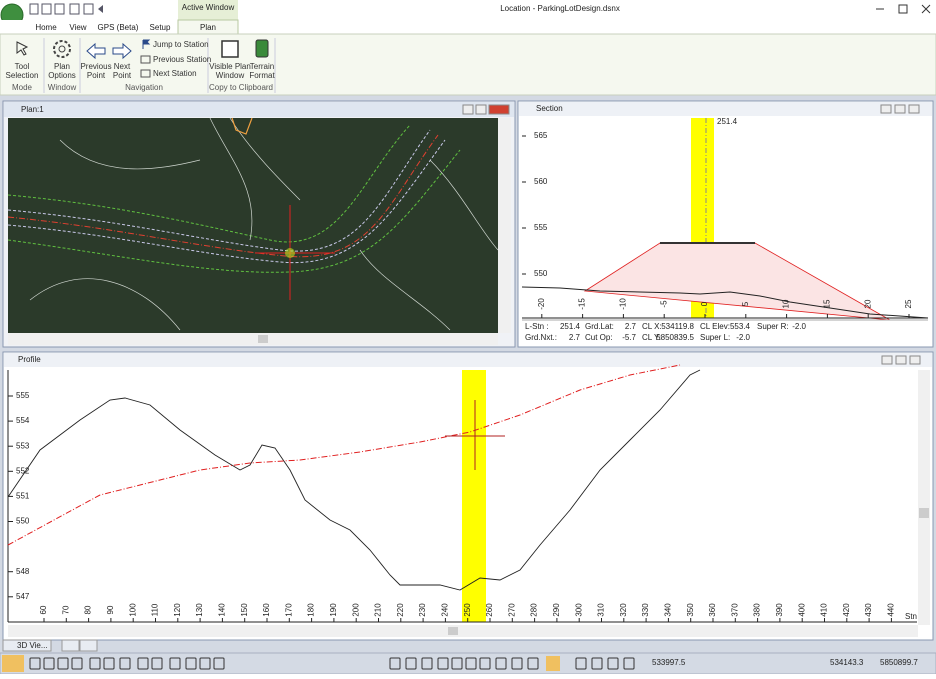 The height and width of the screenshot is (679, 936). I want to click on ribbon-tab: Plan, so click(208, 27).